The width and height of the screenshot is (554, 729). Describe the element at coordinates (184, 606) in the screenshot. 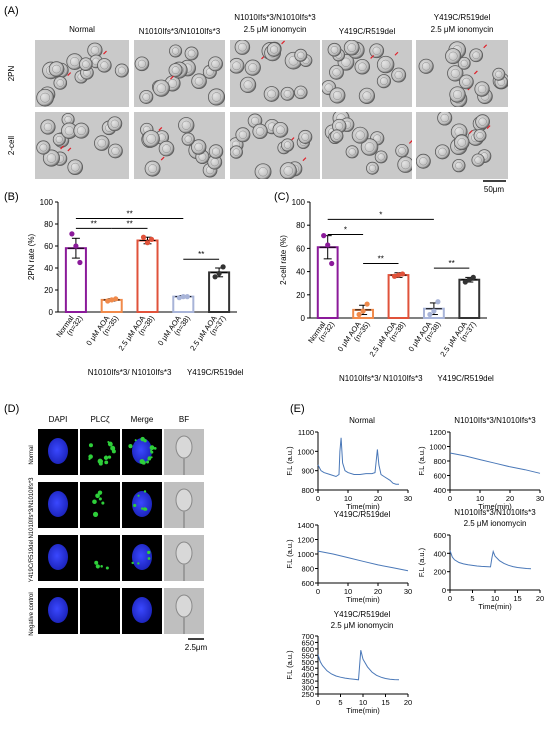

I see `sperm-head` at that location.